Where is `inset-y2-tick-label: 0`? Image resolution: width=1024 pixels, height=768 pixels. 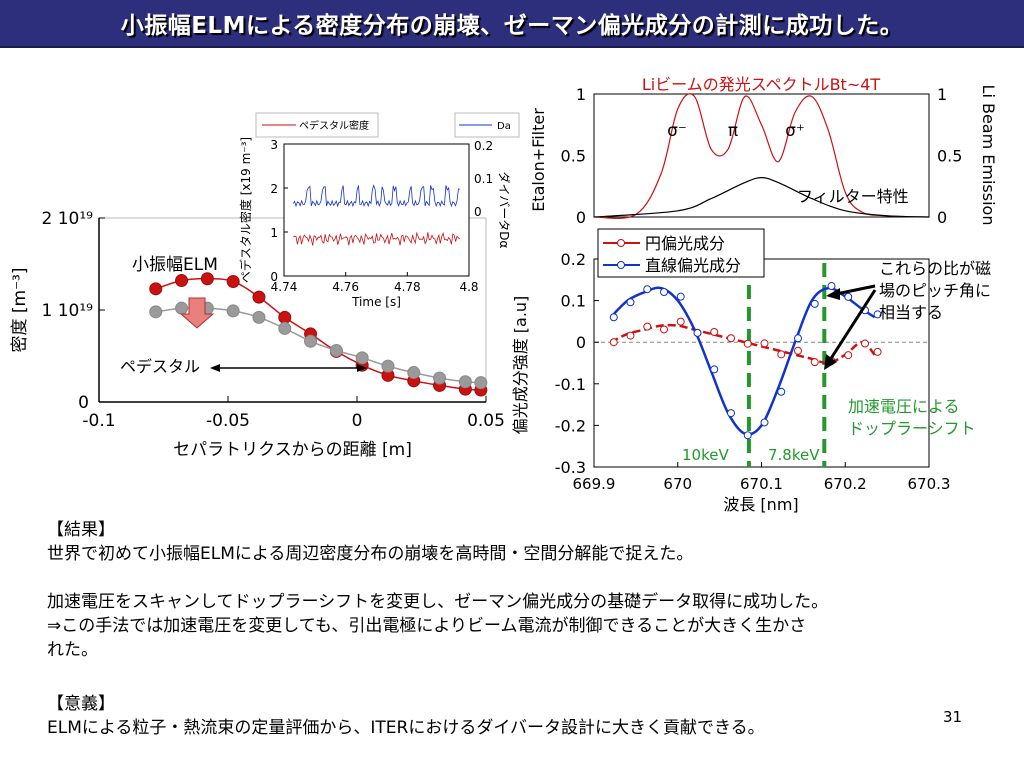 inset-y2-tick-label: 0 is located at coordinates (478, 212).